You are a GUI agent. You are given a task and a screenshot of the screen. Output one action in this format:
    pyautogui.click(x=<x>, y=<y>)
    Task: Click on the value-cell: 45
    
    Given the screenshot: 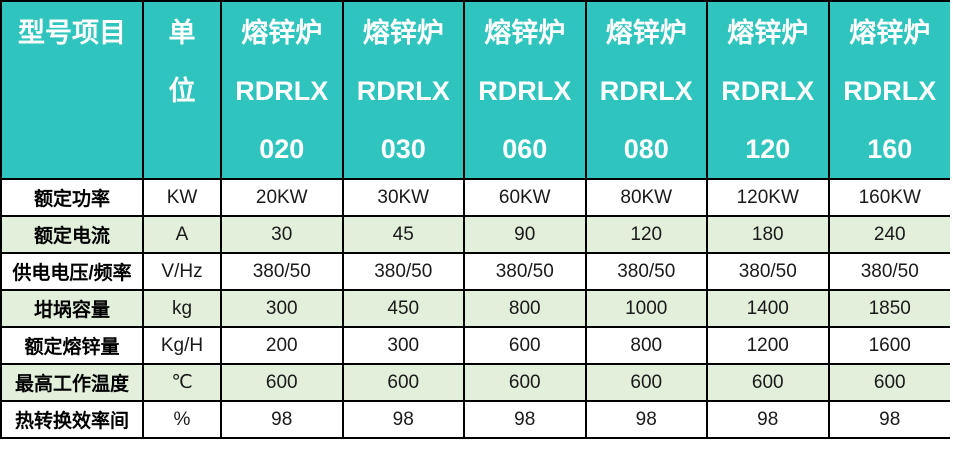 What is the action you would take?
    pyautogui.click(x=403, y=234)
    